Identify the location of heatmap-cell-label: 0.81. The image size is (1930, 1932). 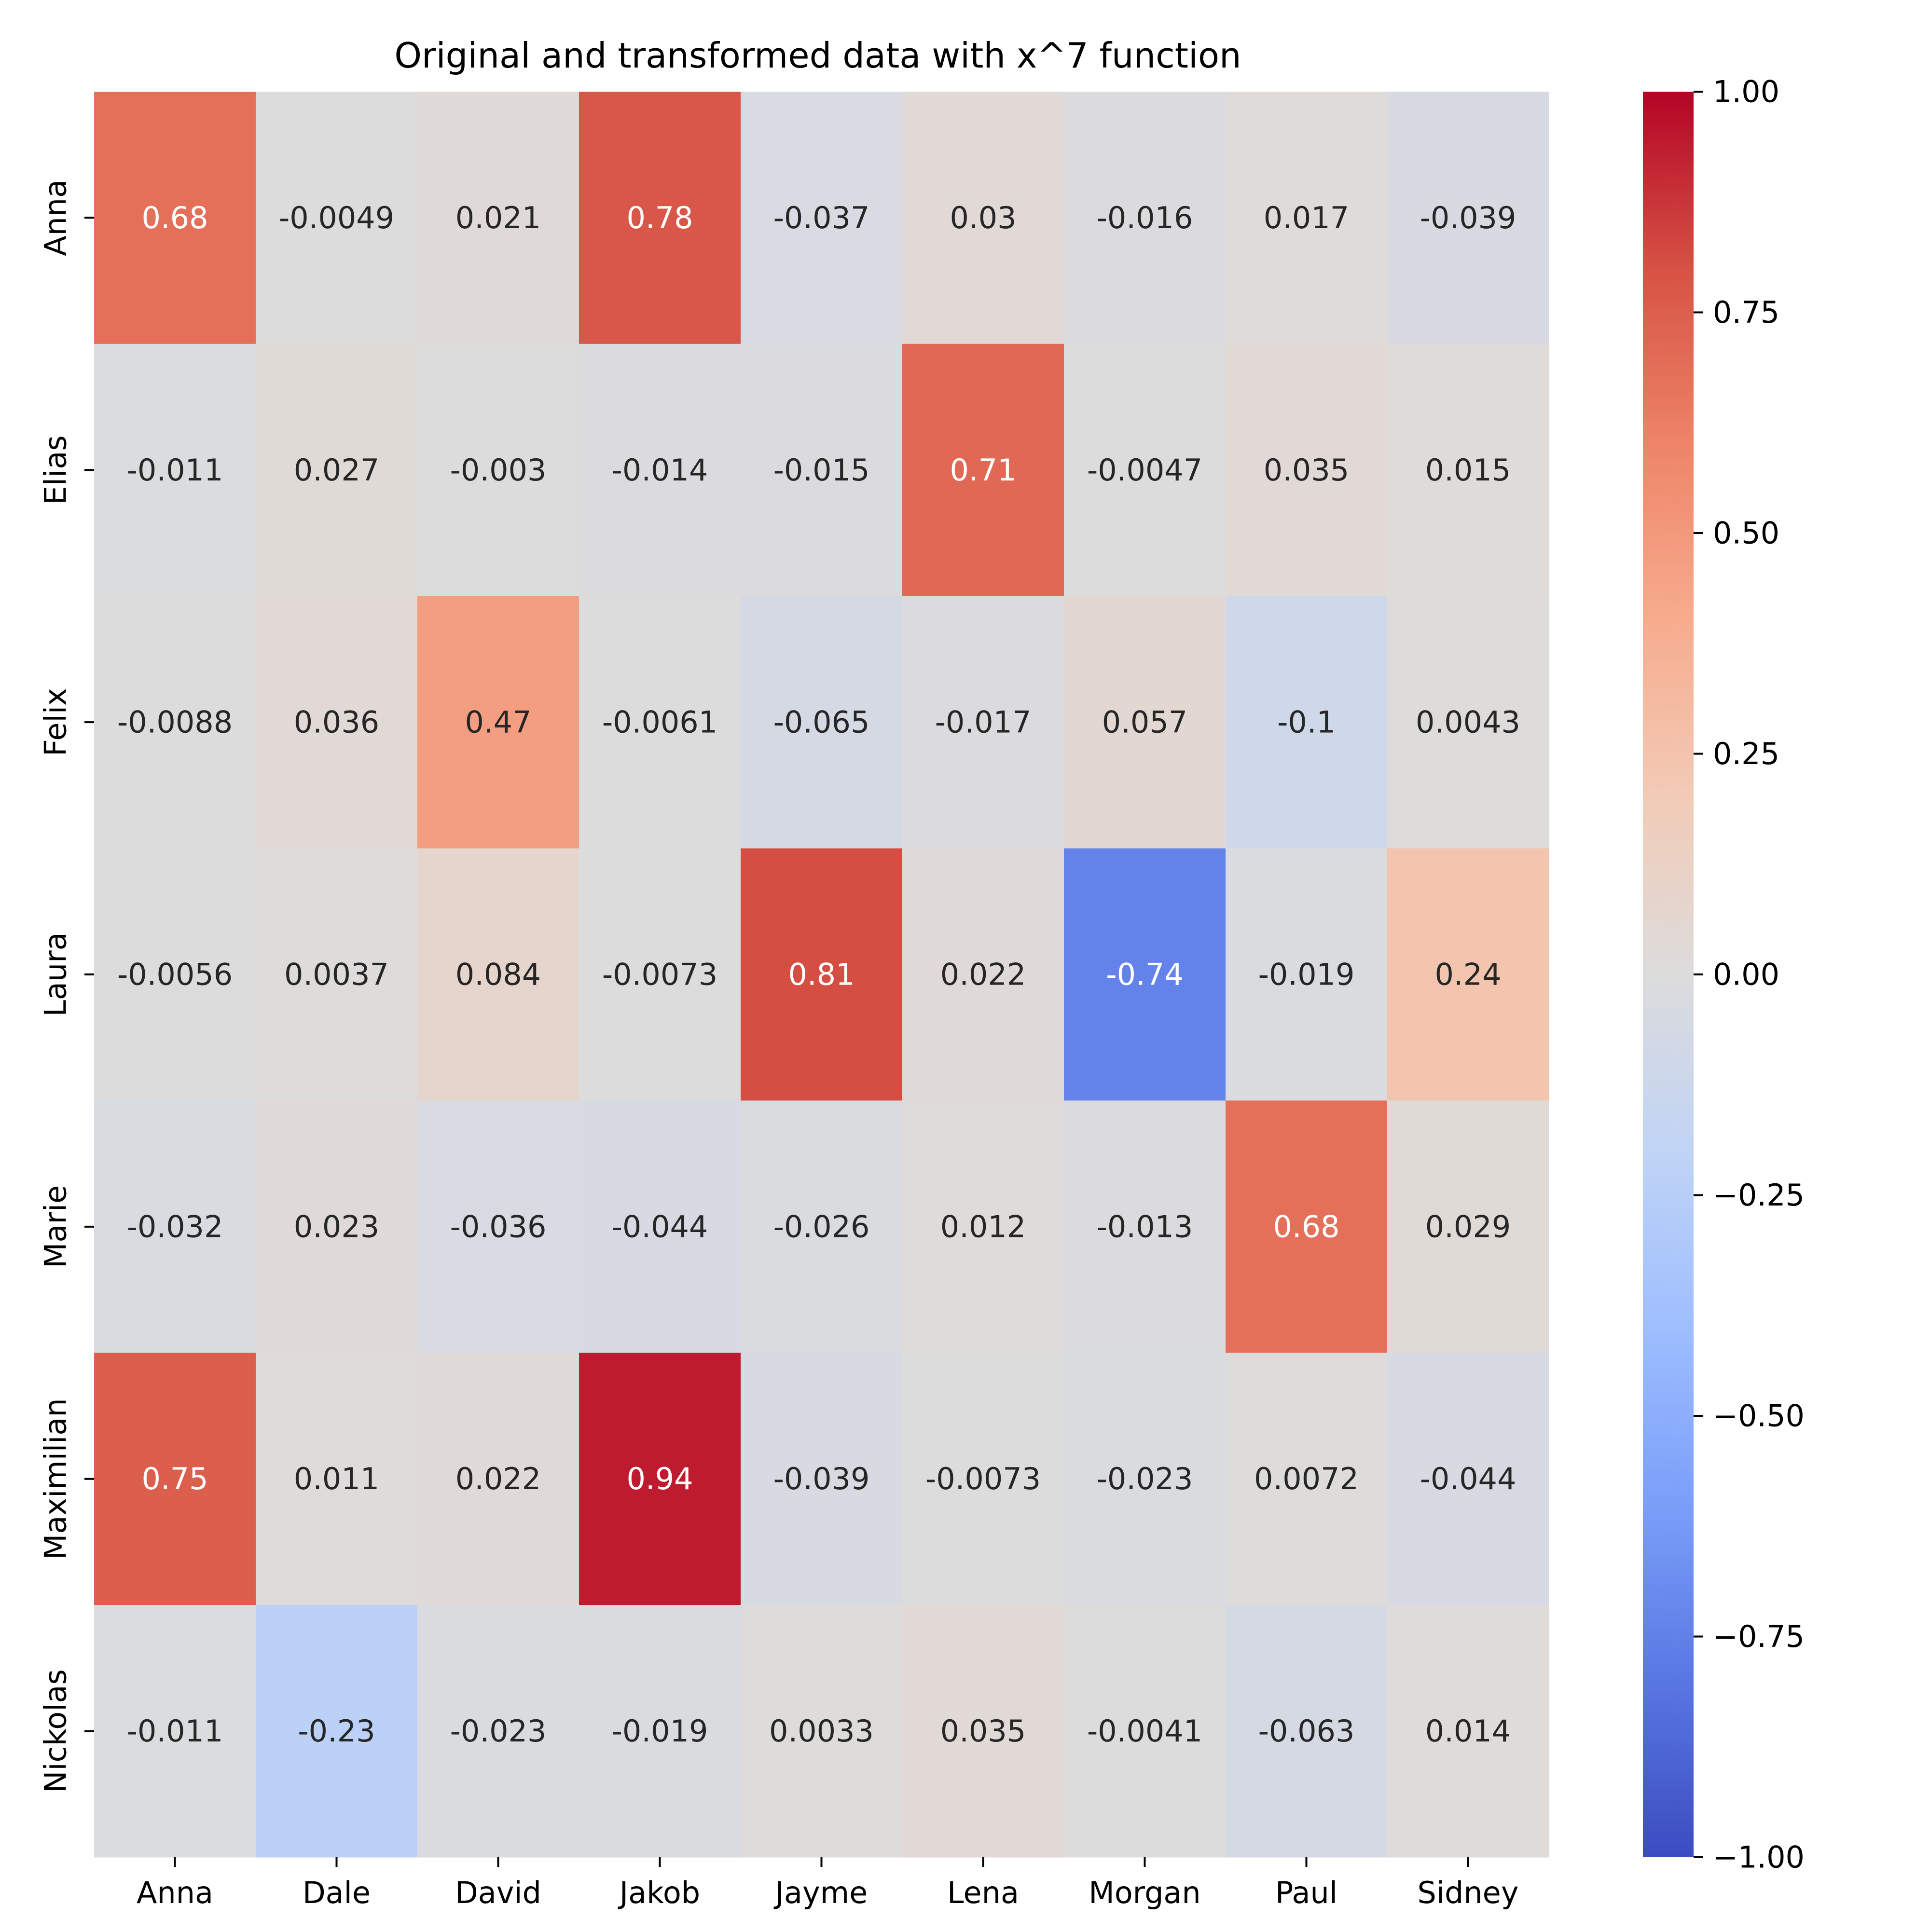
(821, 974).